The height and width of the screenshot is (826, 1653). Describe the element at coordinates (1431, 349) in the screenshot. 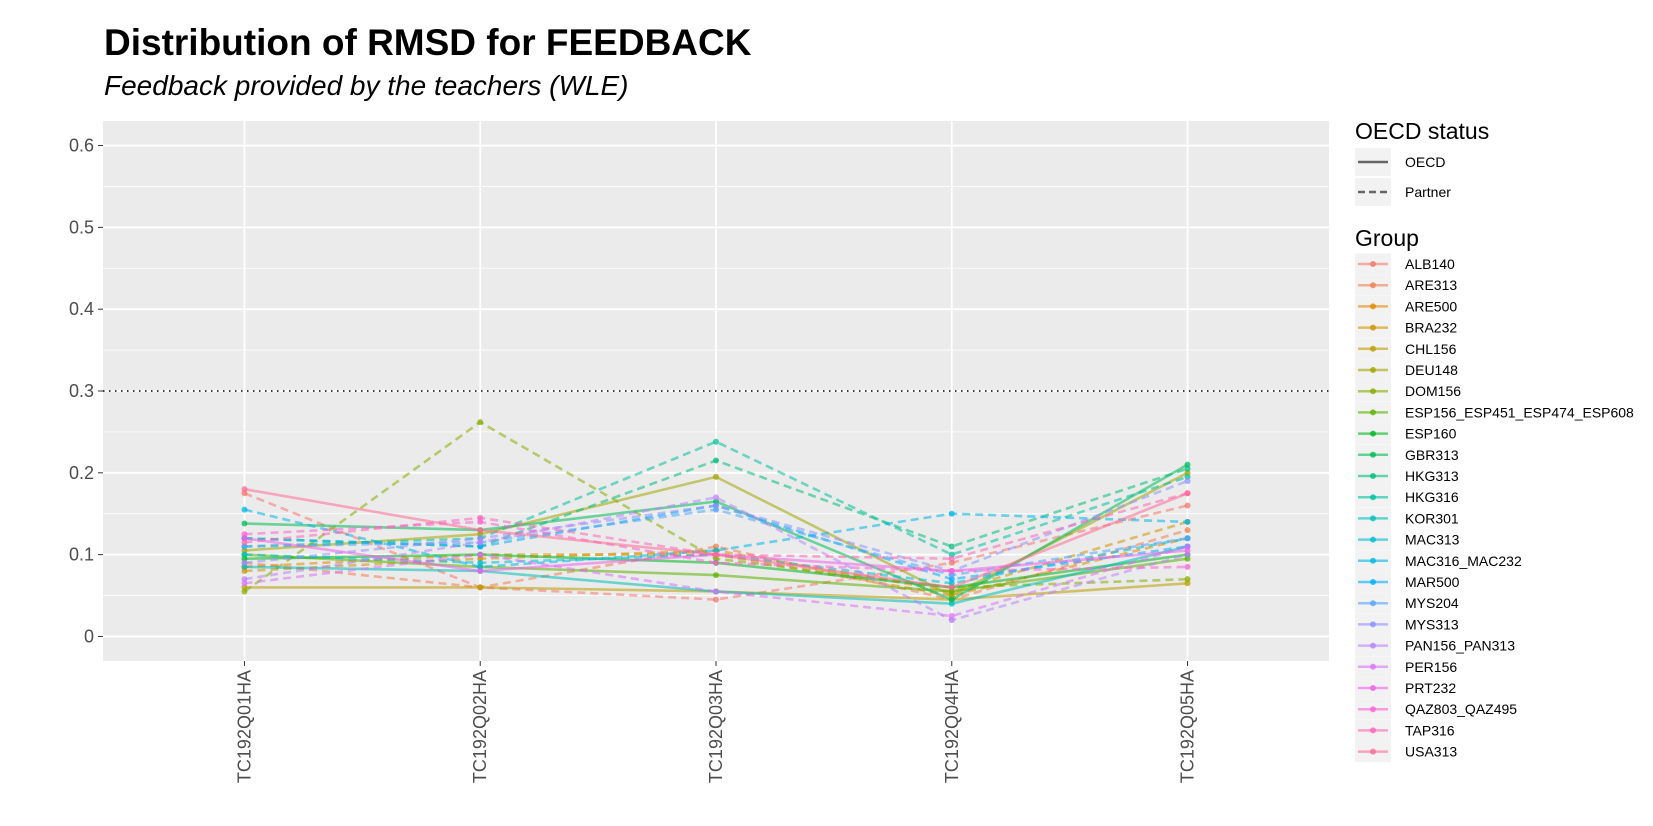

I see `legend-label: CHL156` at that location.